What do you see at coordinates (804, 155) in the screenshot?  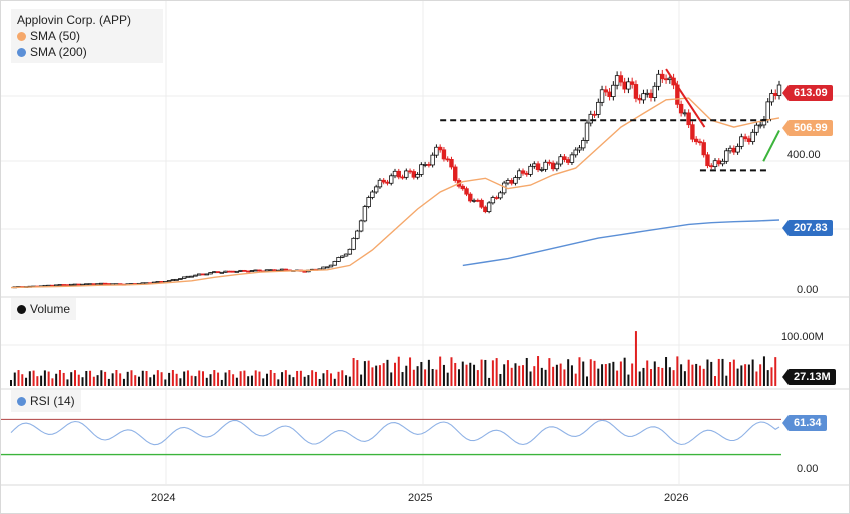 I see `price-tick-400: 400.00` at bounding box center [804, 155].